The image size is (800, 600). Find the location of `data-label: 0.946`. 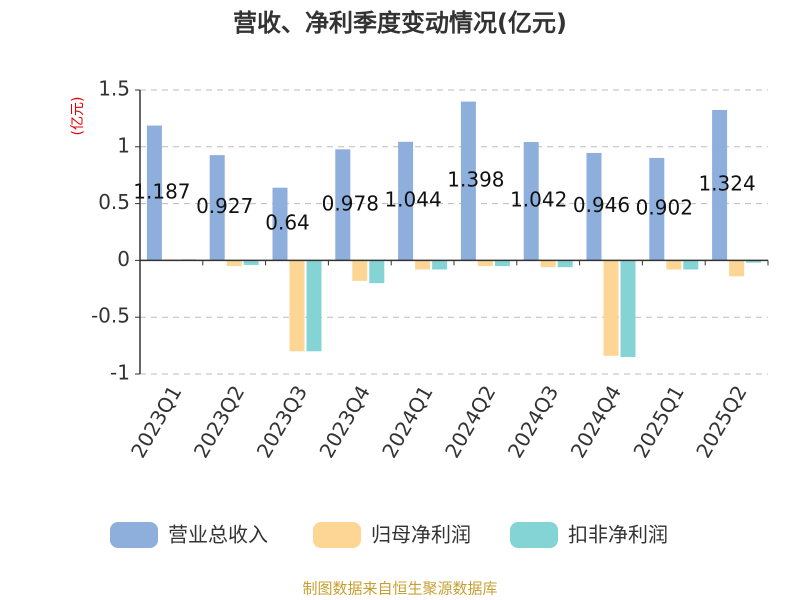

data-label: 0.946 is located at coordinates (601, 205).